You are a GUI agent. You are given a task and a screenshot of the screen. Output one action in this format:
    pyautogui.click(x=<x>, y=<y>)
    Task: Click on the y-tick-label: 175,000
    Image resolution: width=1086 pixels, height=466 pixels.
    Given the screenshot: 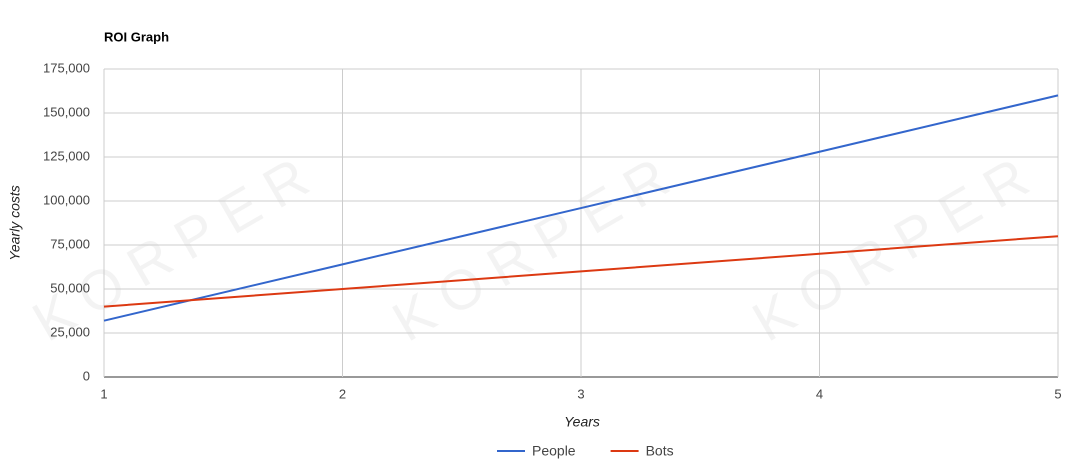 What is the action you would take?
    pyautogui.click(x=66, y=67)
    